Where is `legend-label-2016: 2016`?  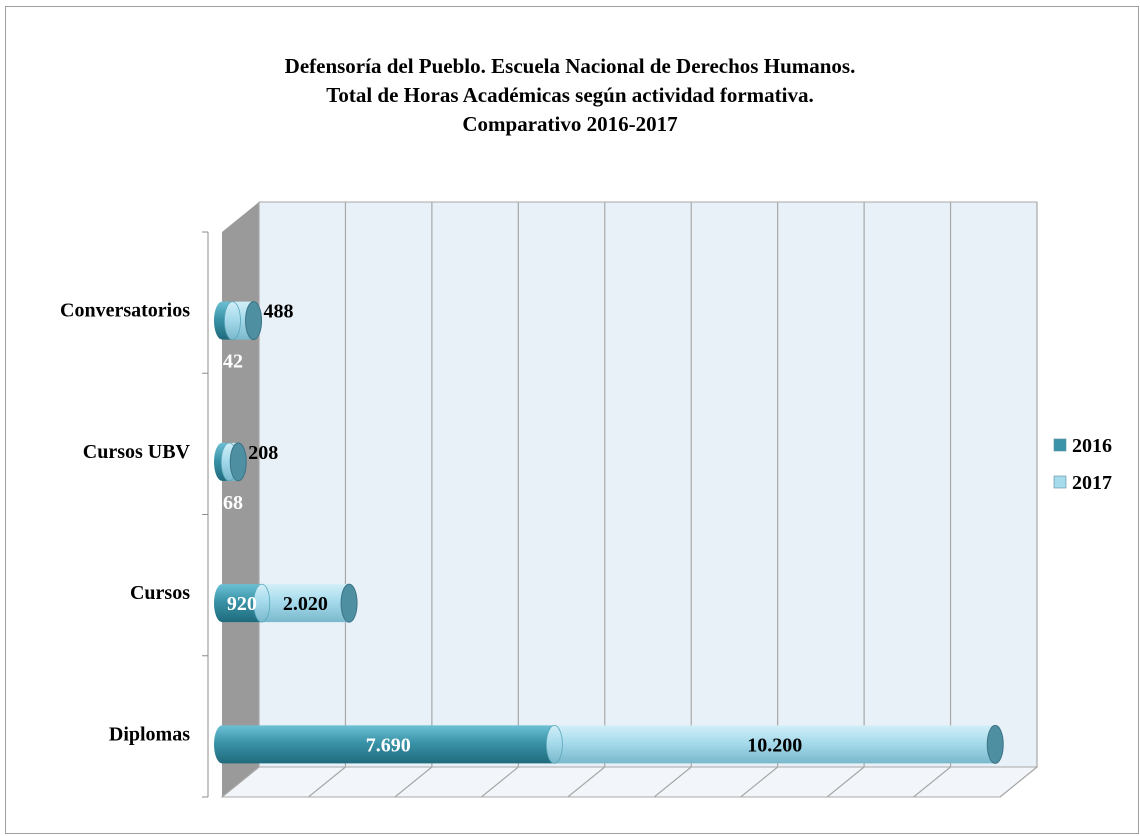 legend-label-2016: 2016 is located at coordinates (1092, 446).